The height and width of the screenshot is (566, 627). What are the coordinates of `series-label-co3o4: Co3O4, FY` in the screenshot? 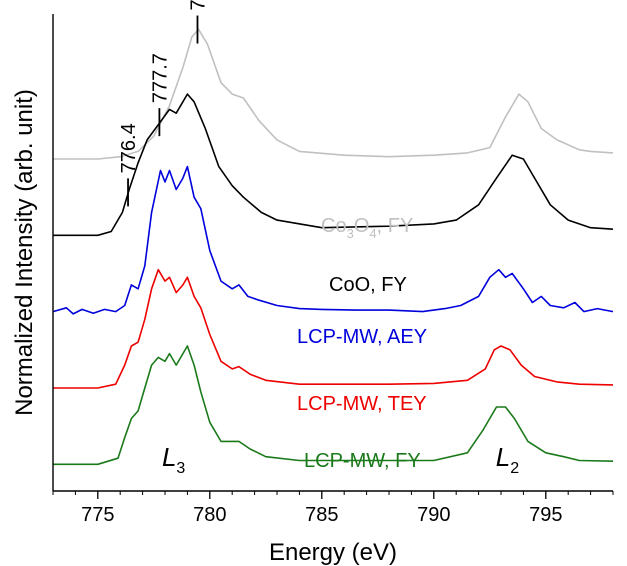 It's located at (367, 228).